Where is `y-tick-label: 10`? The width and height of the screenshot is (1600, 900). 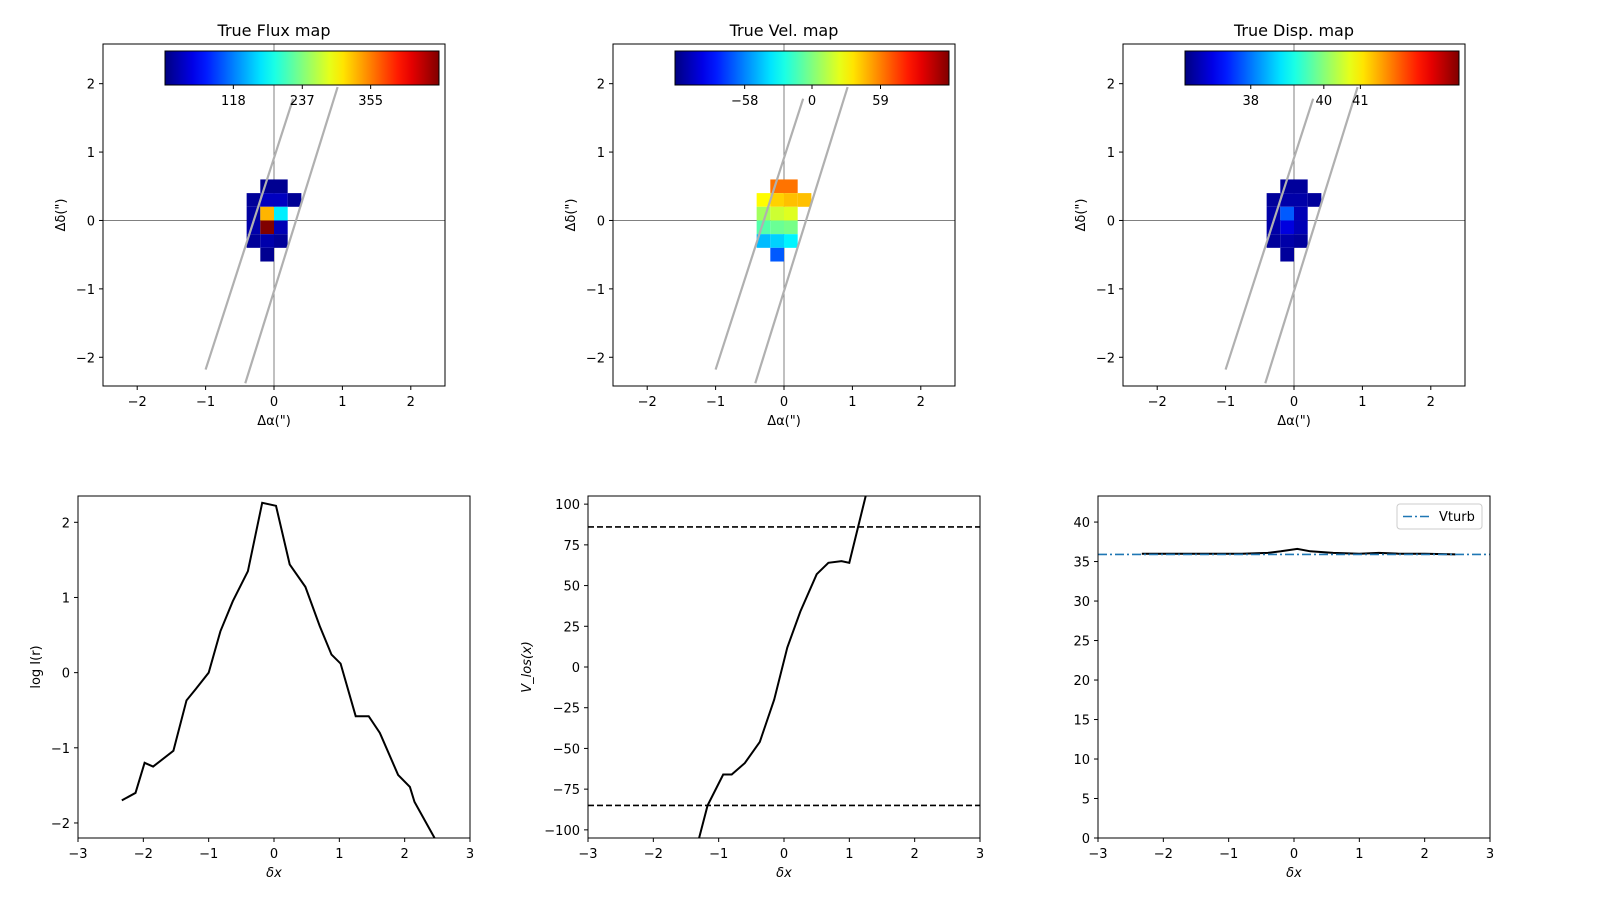
y-tick-label: 10 is located at coordinates (1081, 760).